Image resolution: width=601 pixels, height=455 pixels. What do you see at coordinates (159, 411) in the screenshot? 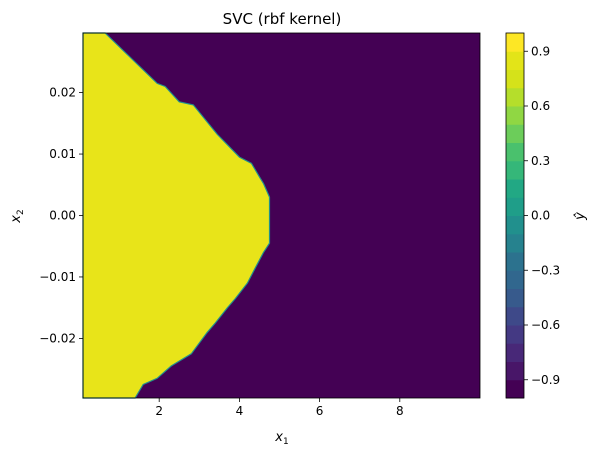
I see `x-tick-label: 2` at bounding box center [159, 411].